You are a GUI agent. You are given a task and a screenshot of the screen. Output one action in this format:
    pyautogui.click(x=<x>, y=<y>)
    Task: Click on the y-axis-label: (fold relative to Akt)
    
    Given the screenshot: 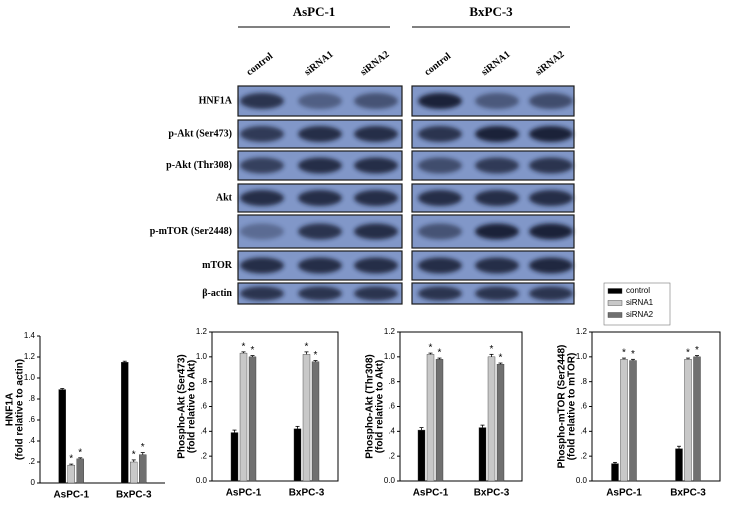 What is the action you would take?
    pyautogui.click(x=192, y=407)
    